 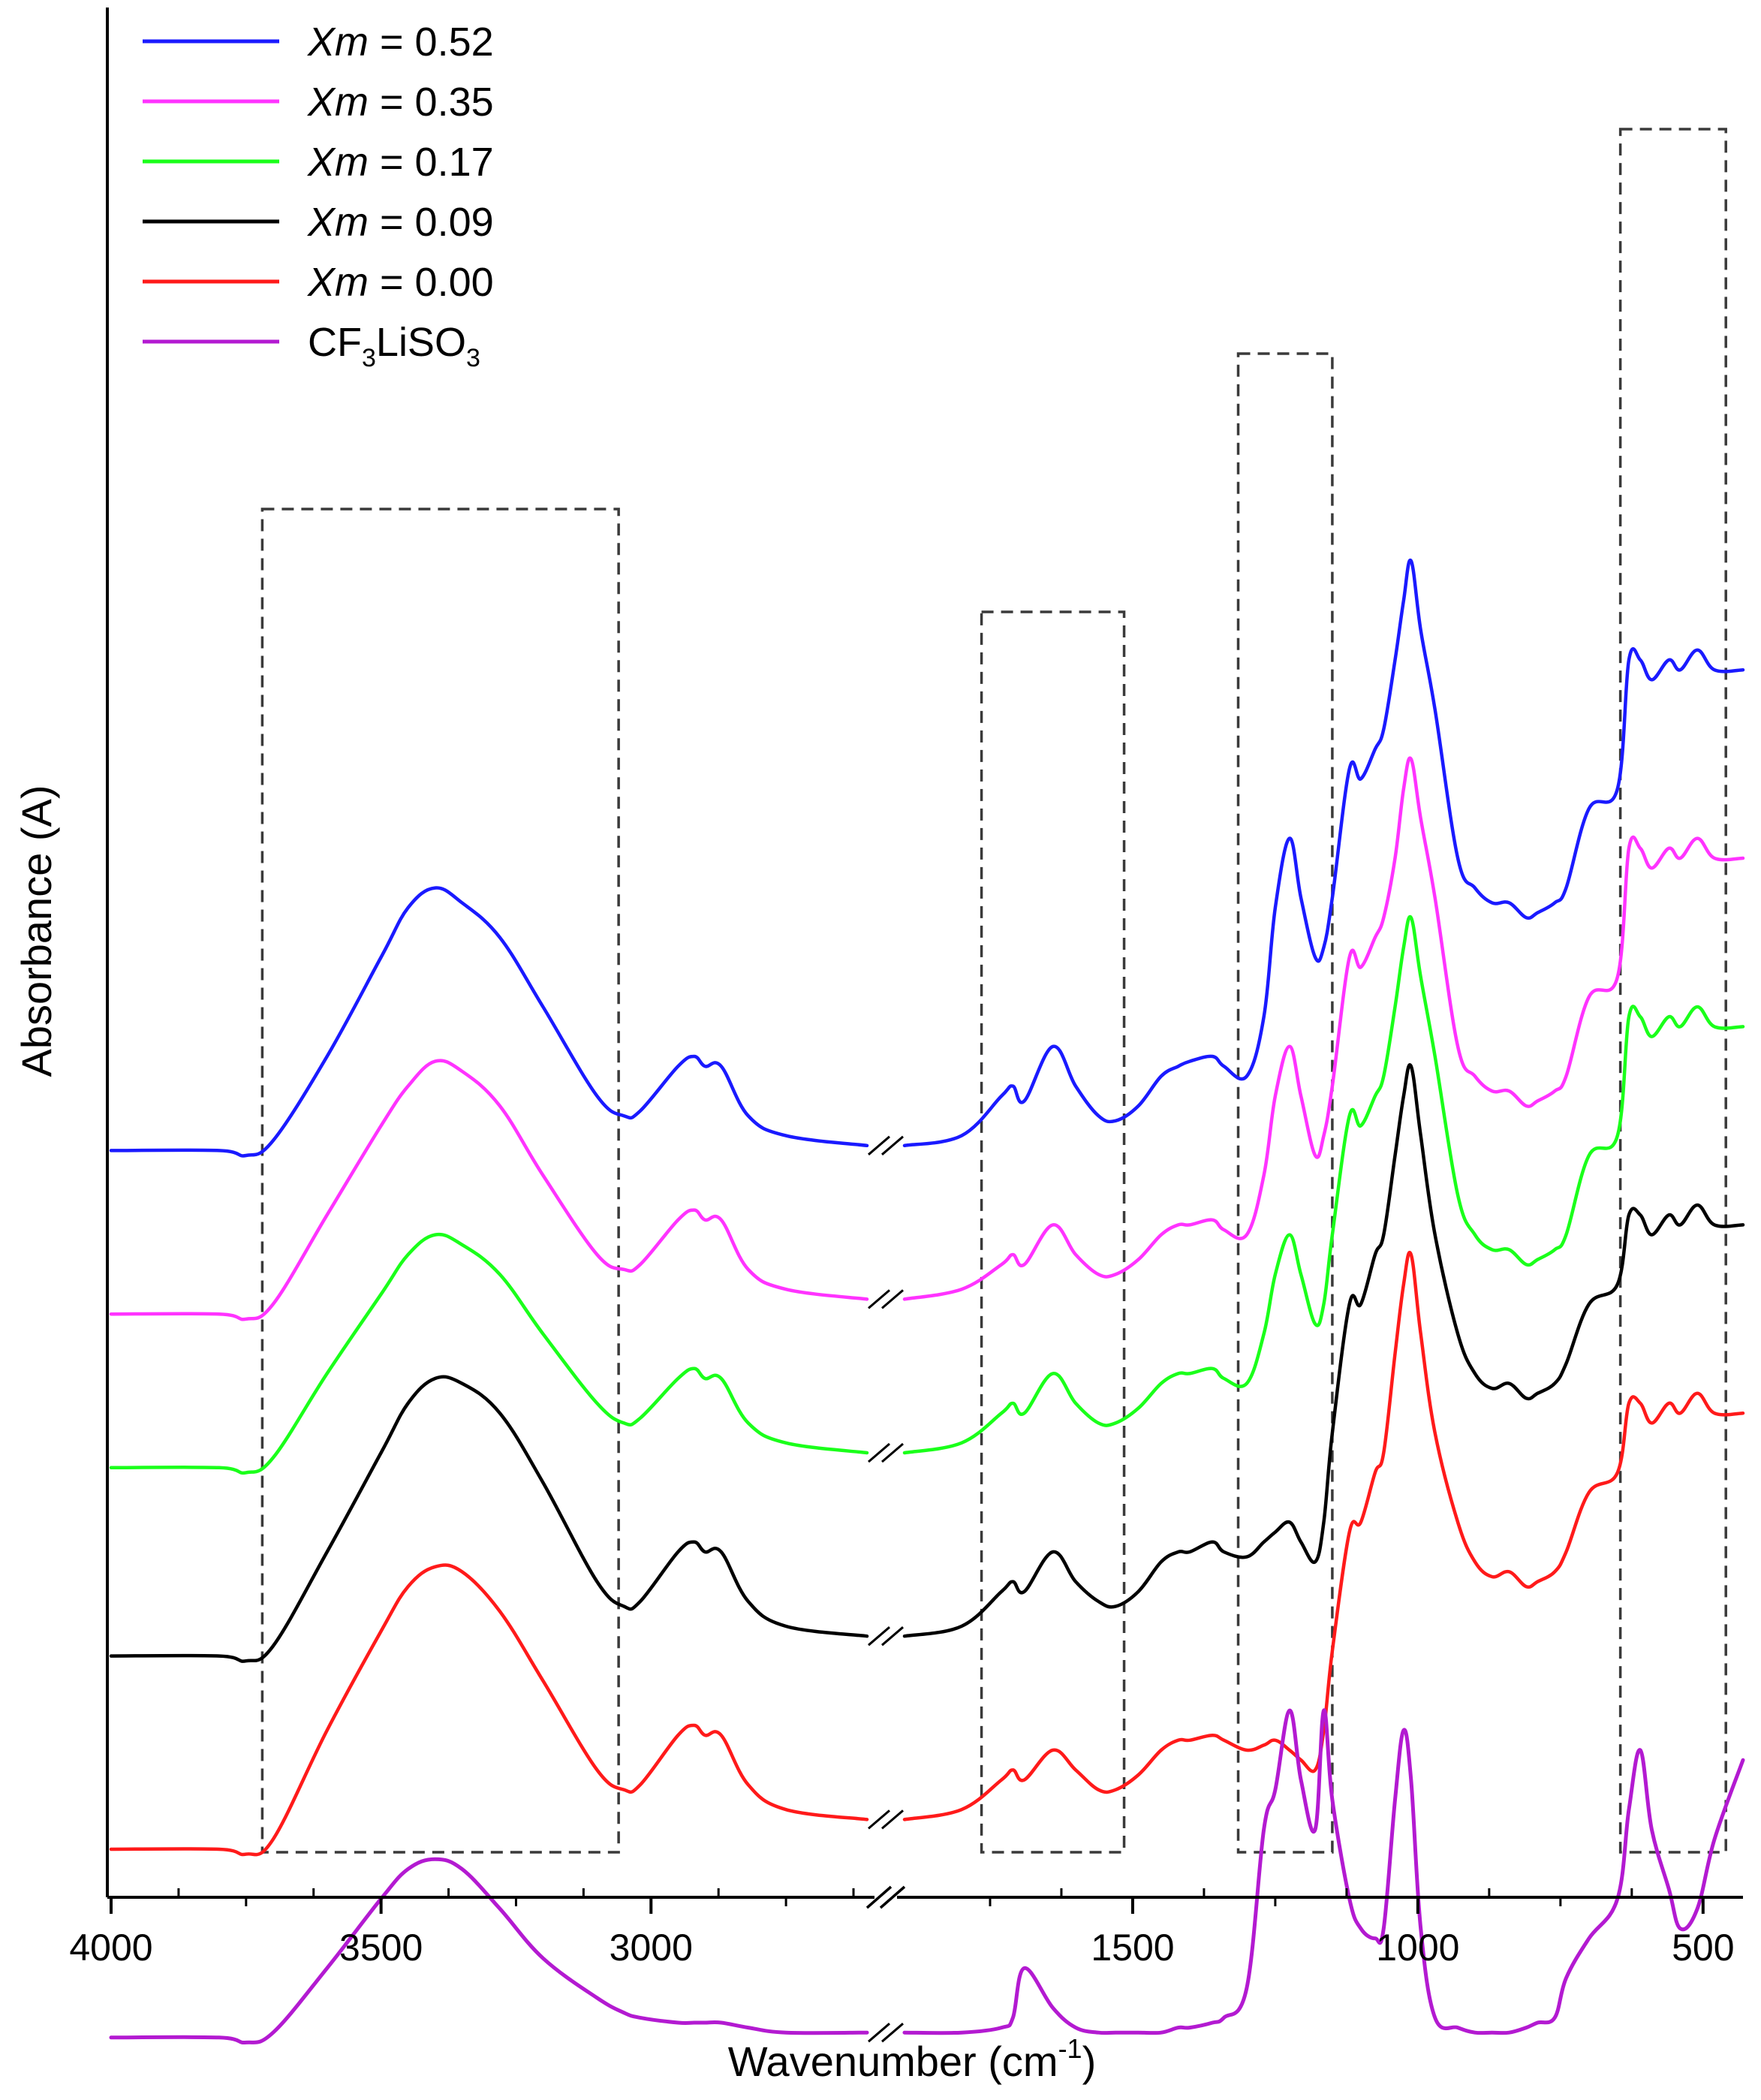 I want to click on legend-label: Xm = 0.09, so click(x=400, y=222).